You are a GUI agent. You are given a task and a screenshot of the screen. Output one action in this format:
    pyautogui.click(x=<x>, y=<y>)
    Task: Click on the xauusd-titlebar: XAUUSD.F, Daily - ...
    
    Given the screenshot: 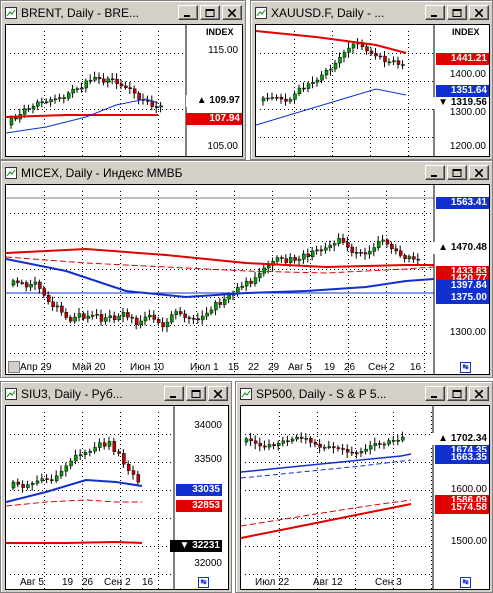 What is the action you would take?
    pyautogui.click(x=371, y=12)
    